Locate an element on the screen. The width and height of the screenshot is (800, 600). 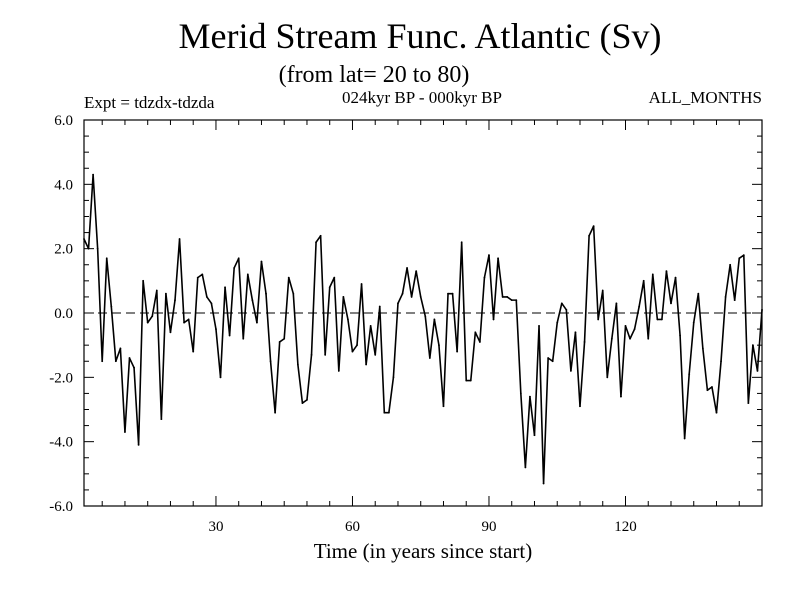
x-tick-label: 120 is located at coordinates (625, 527).